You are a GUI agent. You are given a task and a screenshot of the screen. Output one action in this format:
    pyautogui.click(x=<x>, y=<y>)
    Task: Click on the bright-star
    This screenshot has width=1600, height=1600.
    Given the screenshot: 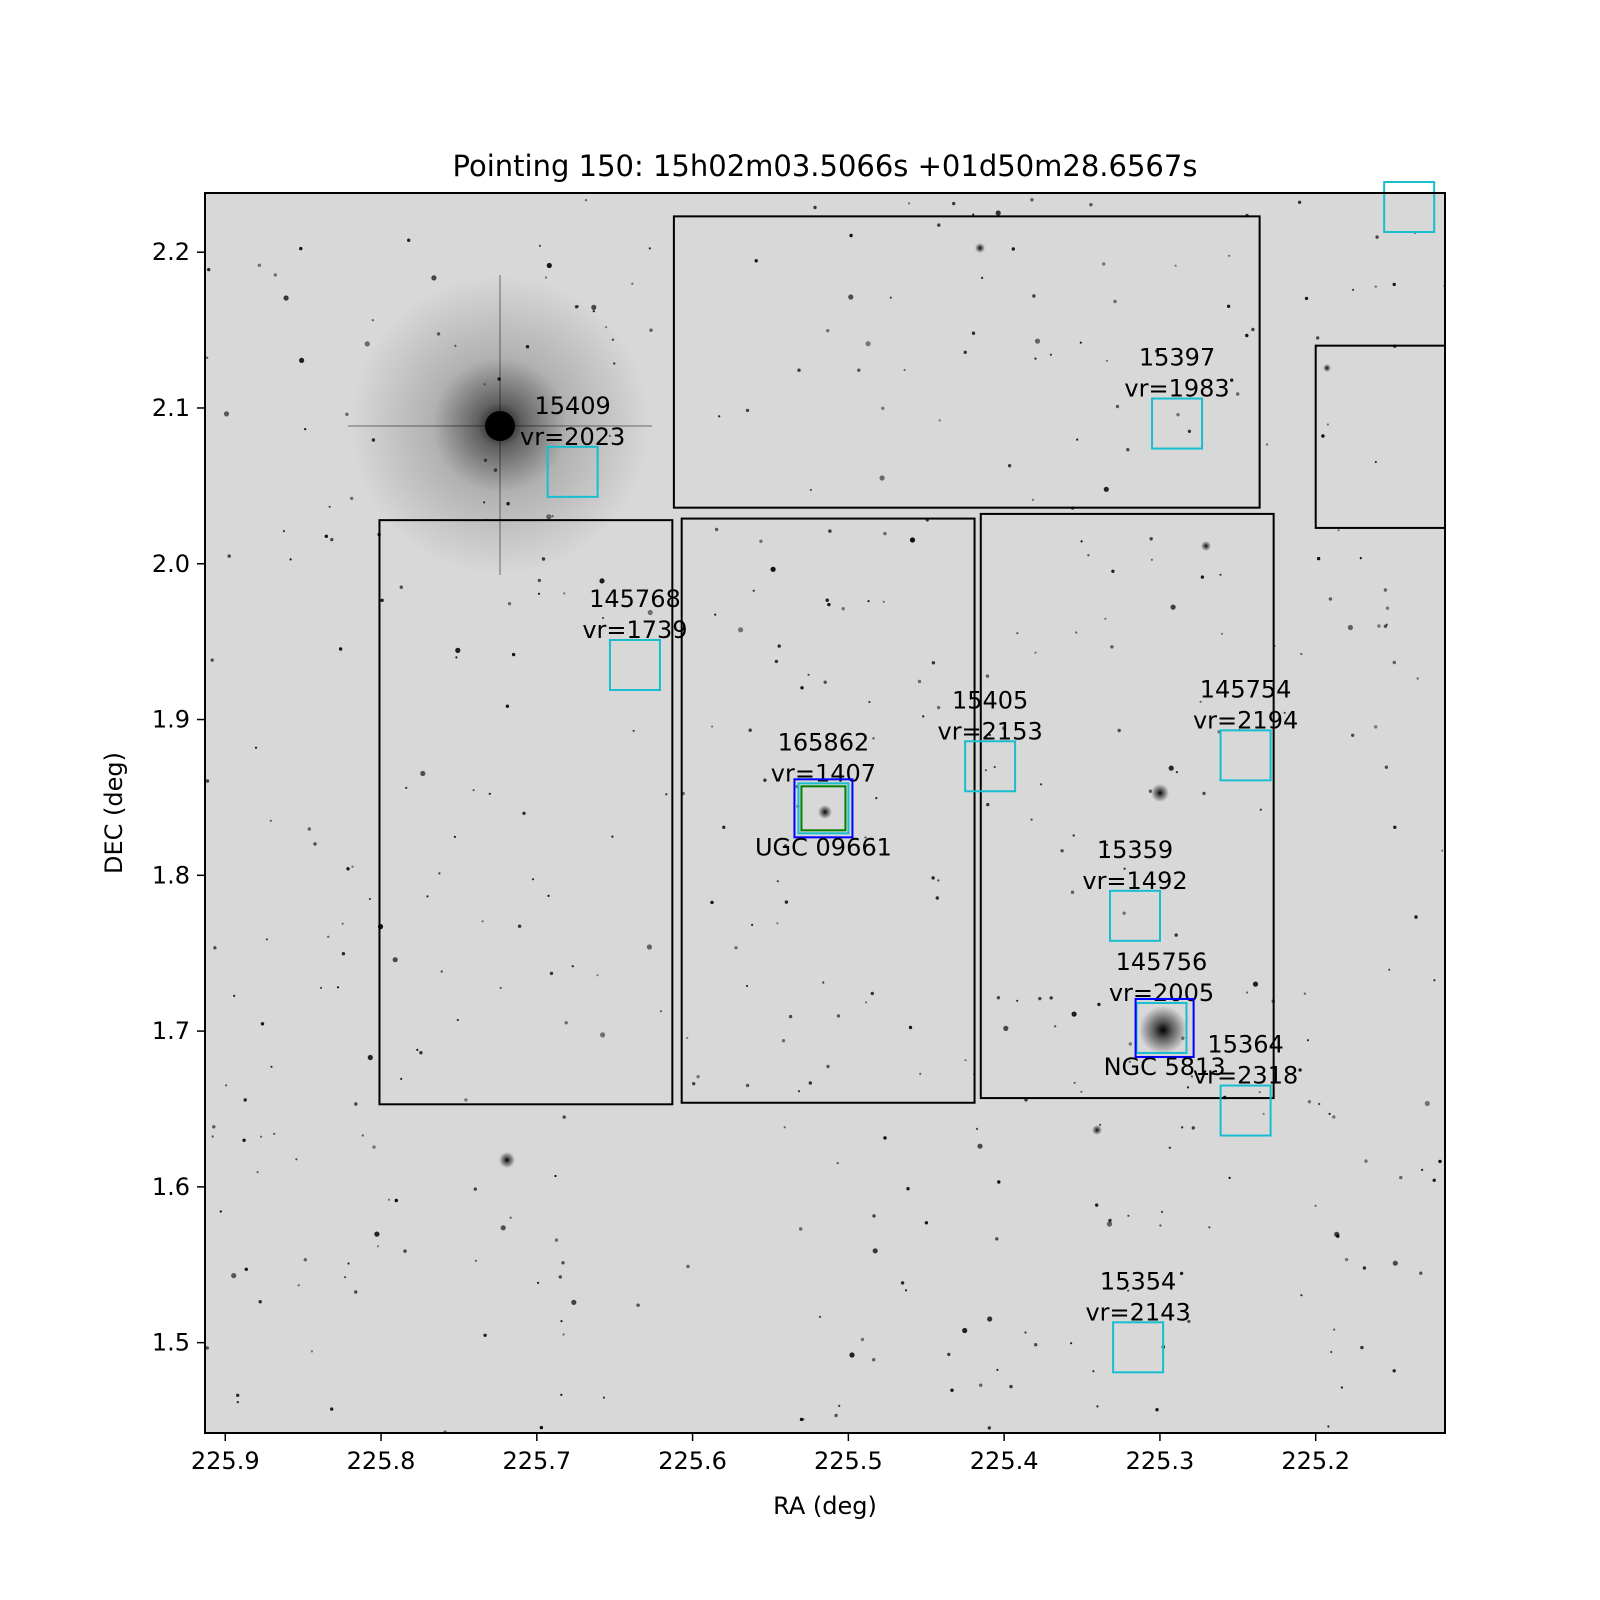 What is the action you would take?
    pyautogui.click(x=500, y=426)
    